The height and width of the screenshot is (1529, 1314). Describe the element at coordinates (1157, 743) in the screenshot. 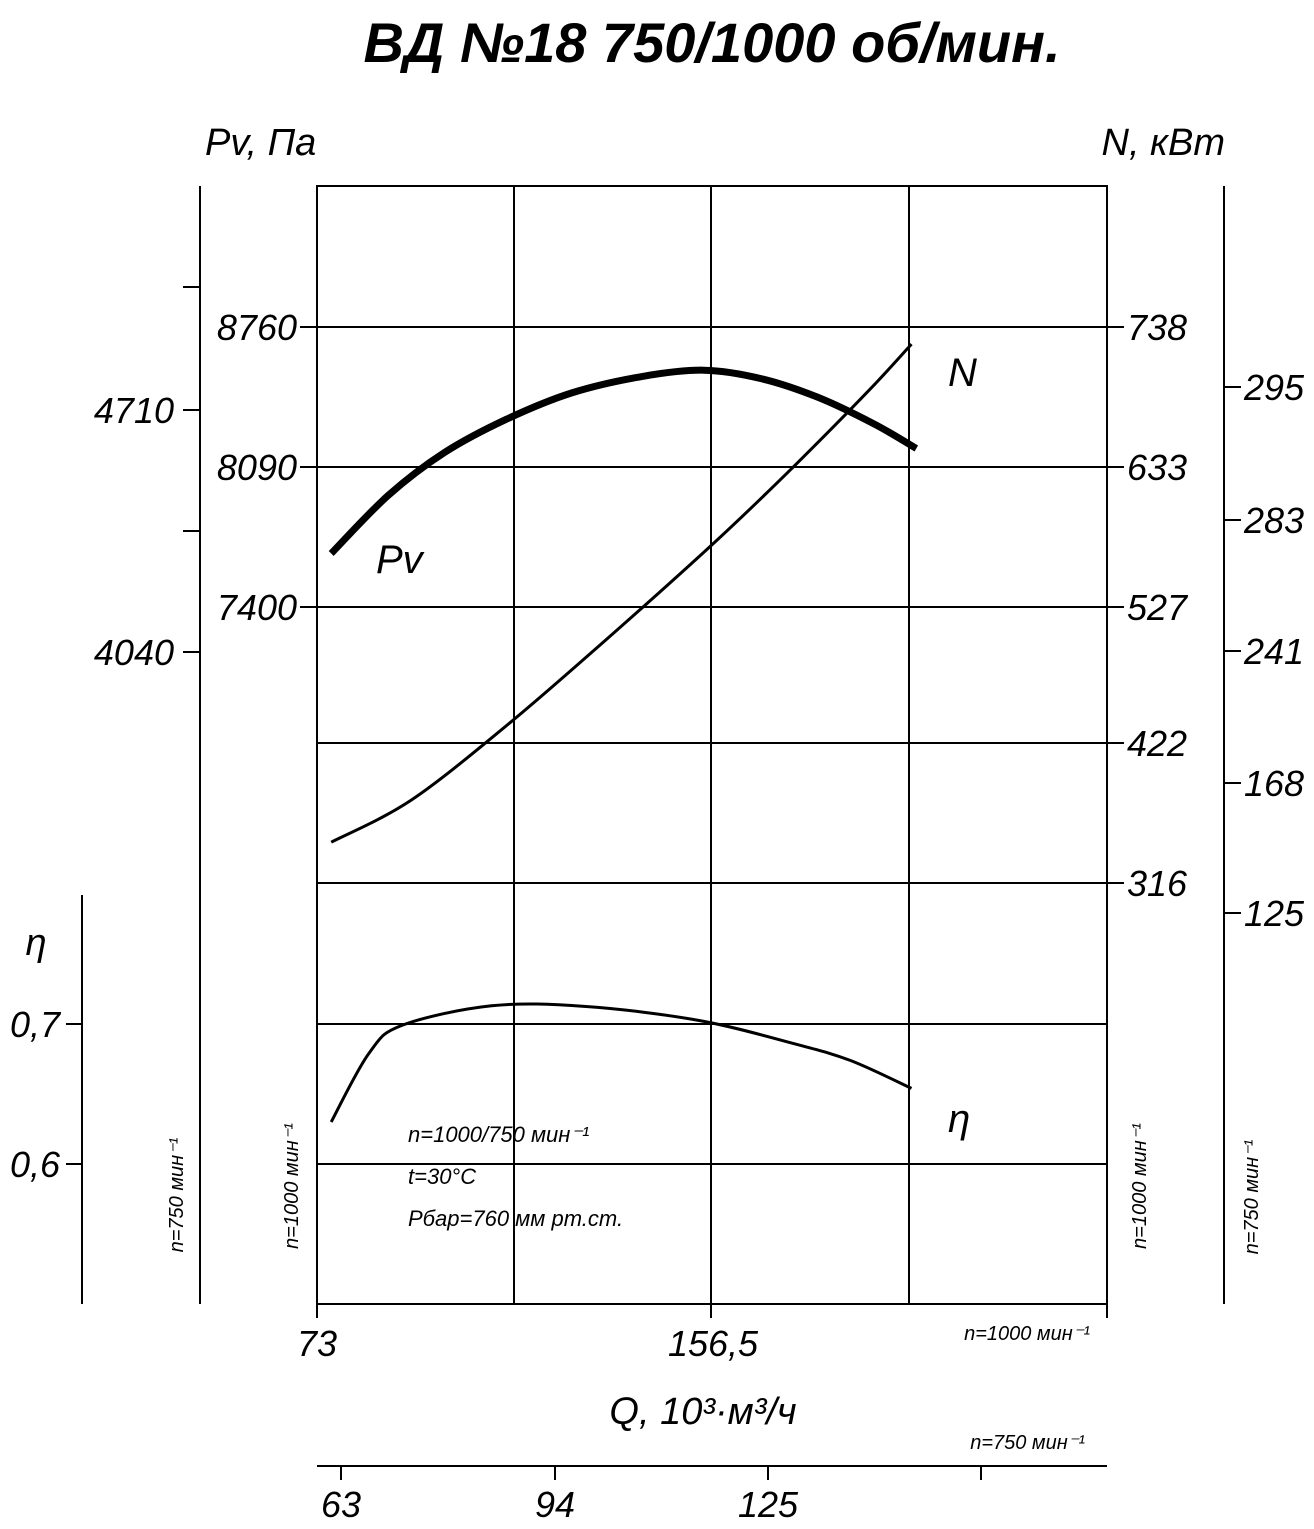

I see `power-1000-tick-label: 422` at that location.